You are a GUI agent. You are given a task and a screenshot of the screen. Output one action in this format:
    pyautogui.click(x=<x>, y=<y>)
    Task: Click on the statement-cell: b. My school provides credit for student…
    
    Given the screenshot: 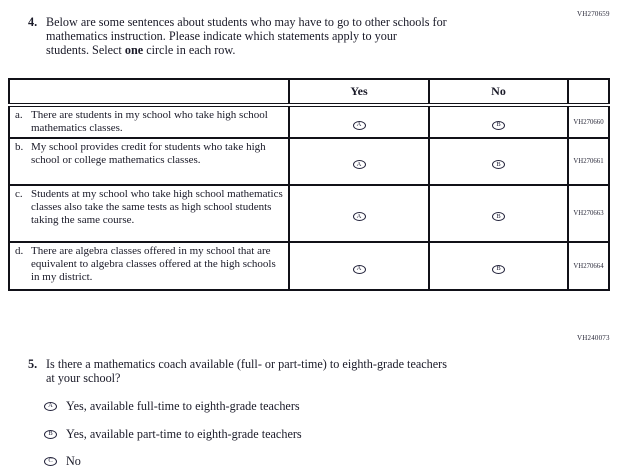 What is the action you would take?
    pyautogui.click(x=149, y=161)
    